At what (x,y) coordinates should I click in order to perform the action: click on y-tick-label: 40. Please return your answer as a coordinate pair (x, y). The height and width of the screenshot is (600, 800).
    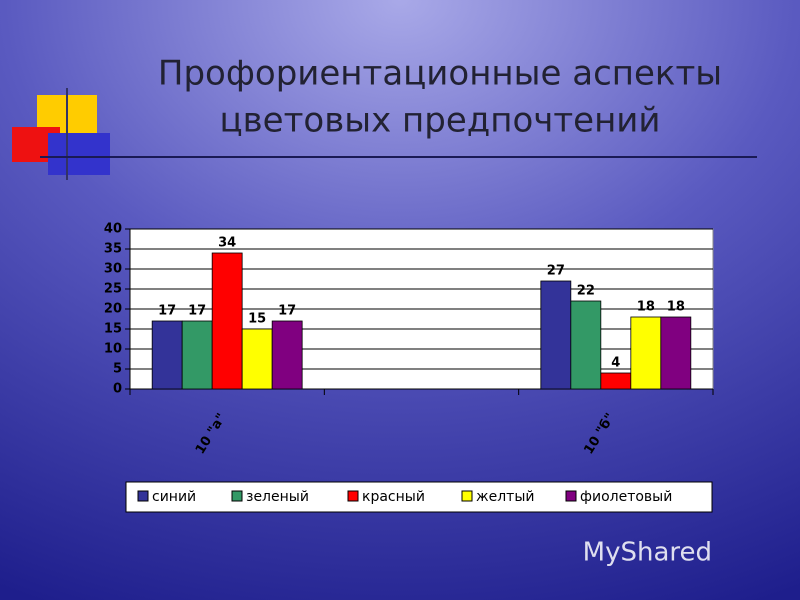
    Looking at the image, I should click on (113, 229).